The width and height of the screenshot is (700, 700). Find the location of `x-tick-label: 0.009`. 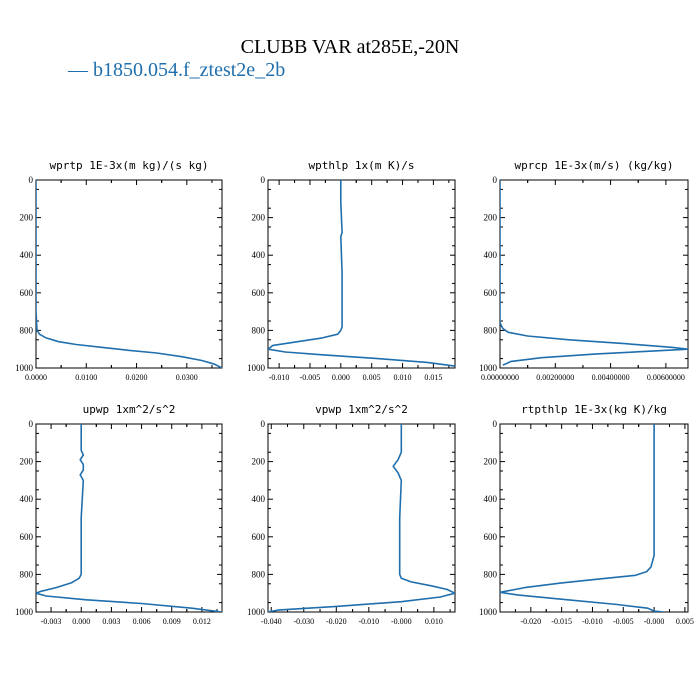

x-tick-label: 0.009 is located at coordinates (172, 621).